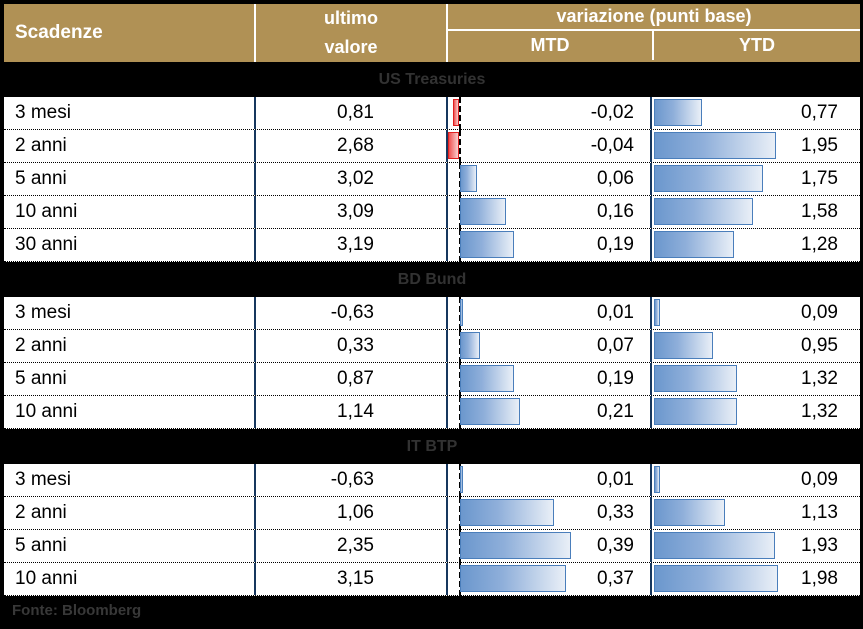  What do you see at coordinates (819, 545) in the screenshot?
I see `ytd-value: 1,93` at bounding box center [819, 545].